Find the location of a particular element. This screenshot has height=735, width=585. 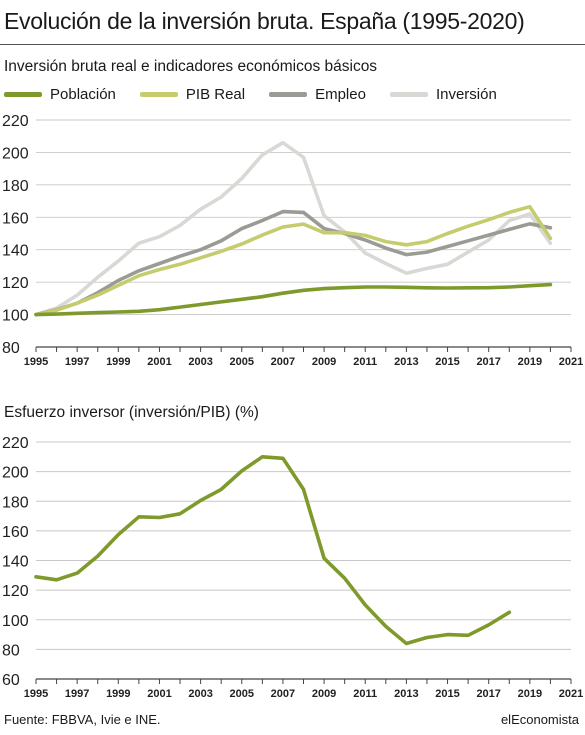

chart2-y-tick-label: 80 is located at coordinates (11, 650).